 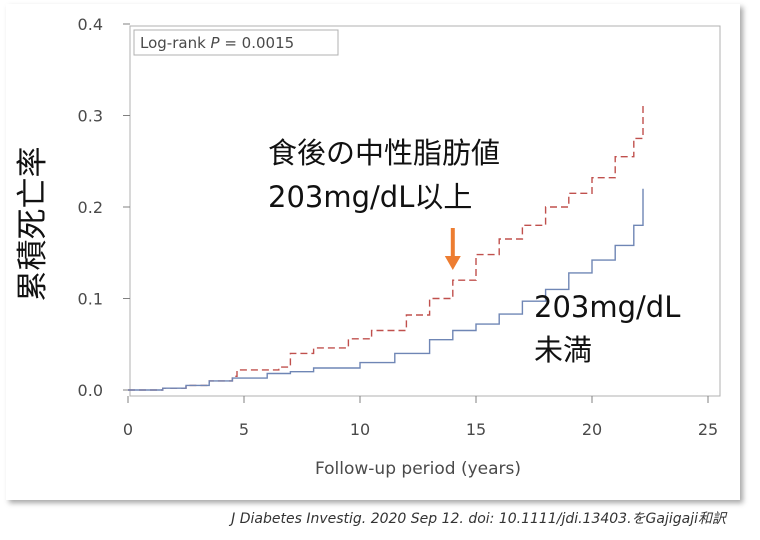 I want to click on y-tick-label: 0.1, so click(x=90, y=299).